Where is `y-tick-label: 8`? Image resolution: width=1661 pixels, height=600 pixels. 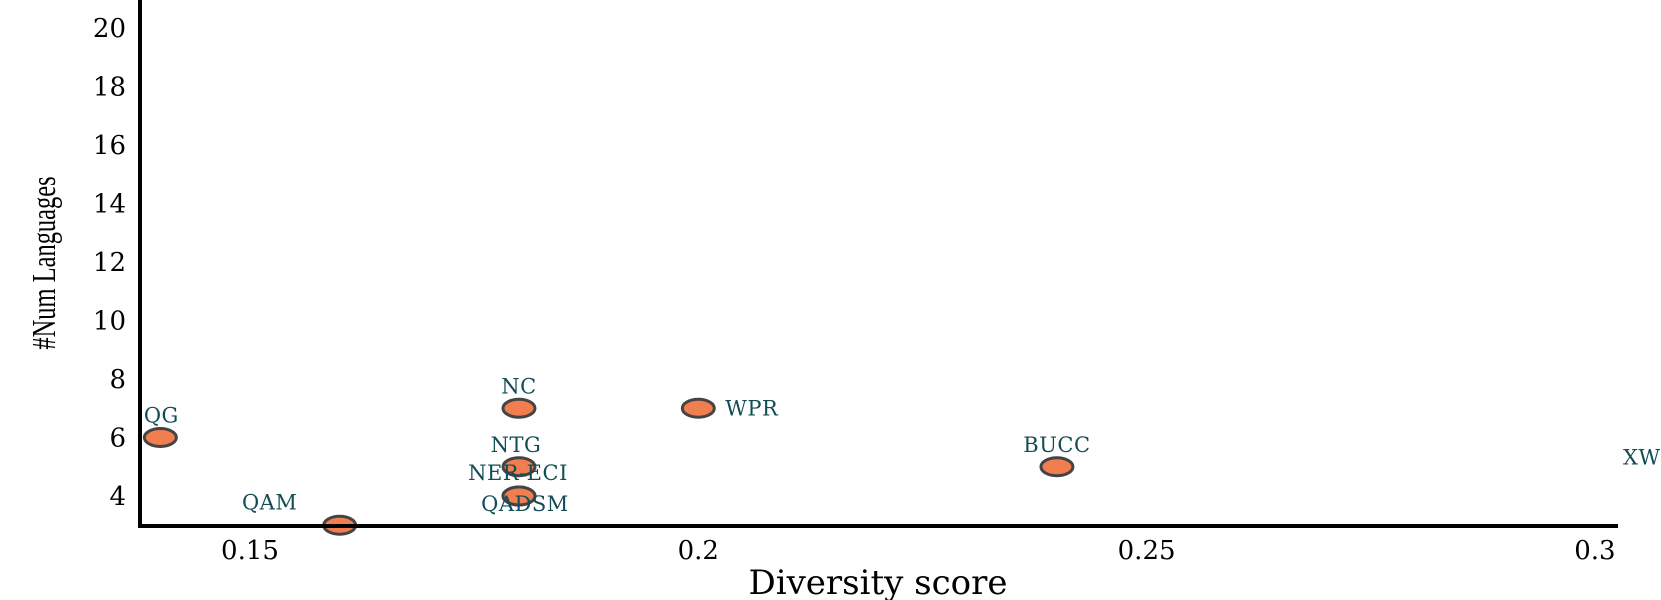 y-tick-label: 8 is located at coordinates (117, 380).